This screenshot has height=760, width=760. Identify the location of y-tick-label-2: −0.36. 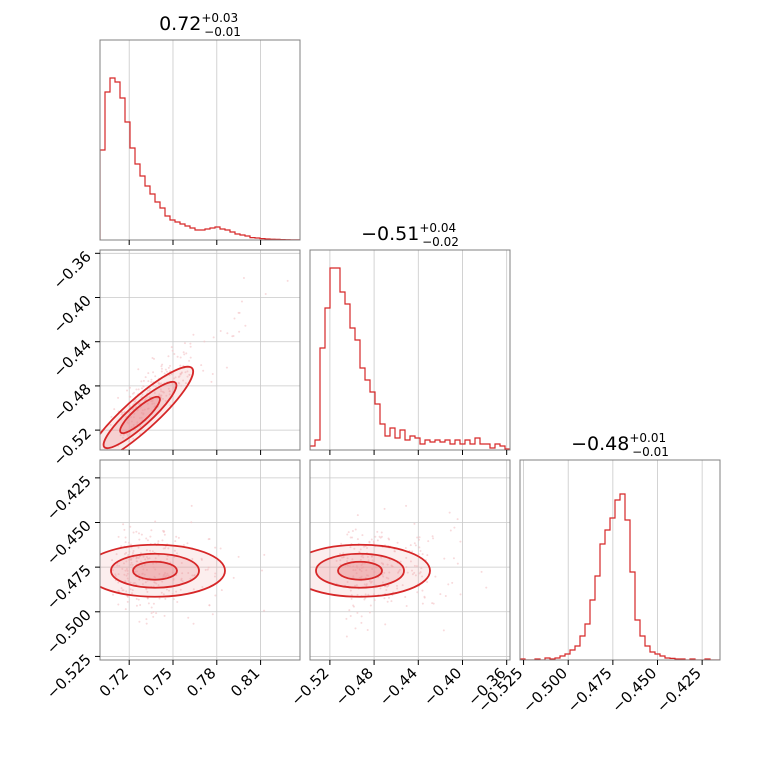
(72, 269).